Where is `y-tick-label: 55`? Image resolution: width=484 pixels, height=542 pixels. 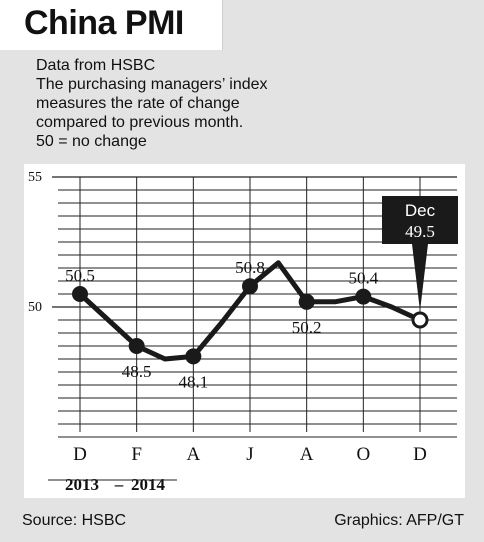
y-tick-label: 55 is located at coordinates (35, 177).